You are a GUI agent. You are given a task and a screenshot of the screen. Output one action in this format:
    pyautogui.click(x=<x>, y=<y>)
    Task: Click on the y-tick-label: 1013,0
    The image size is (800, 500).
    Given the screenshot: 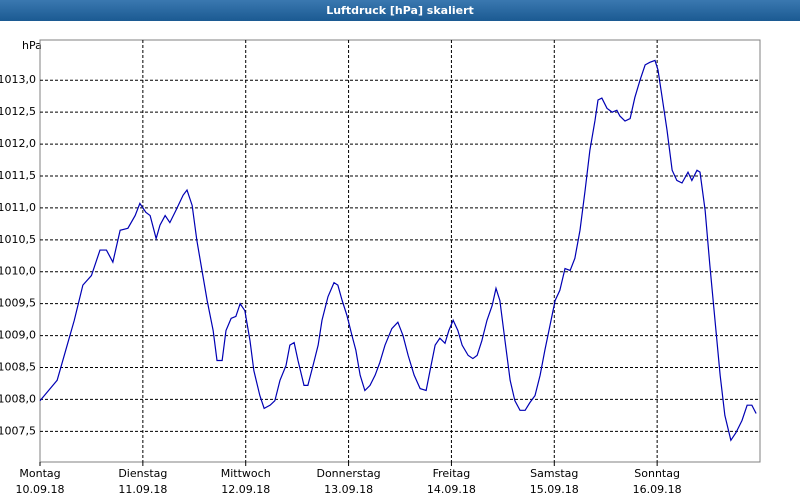 What is the action you would take?
    pyautogui.click(x=18, y=79)
    